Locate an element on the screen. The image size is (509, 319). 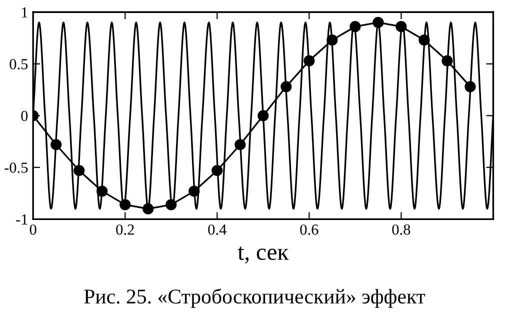
y-tick-label: -0.5 is located at coordinates (16, 167).